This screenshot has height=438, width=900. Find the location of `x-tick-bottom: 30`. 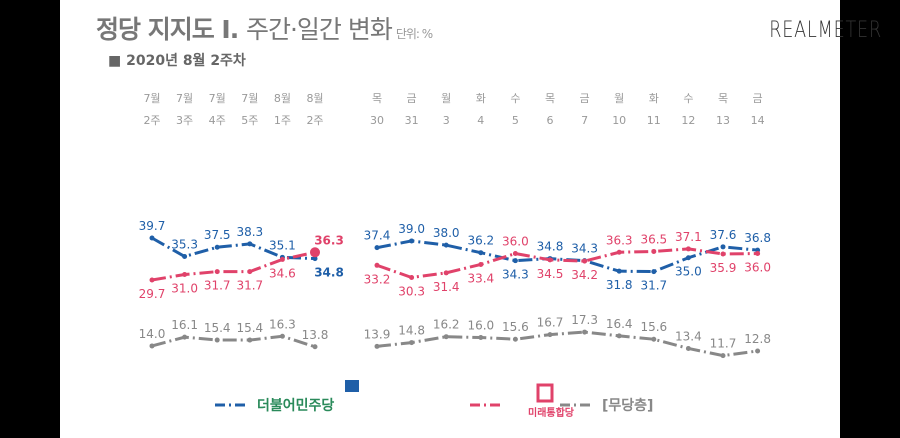

x-tick-bottom: 30 is located at coordinates (377, 120).